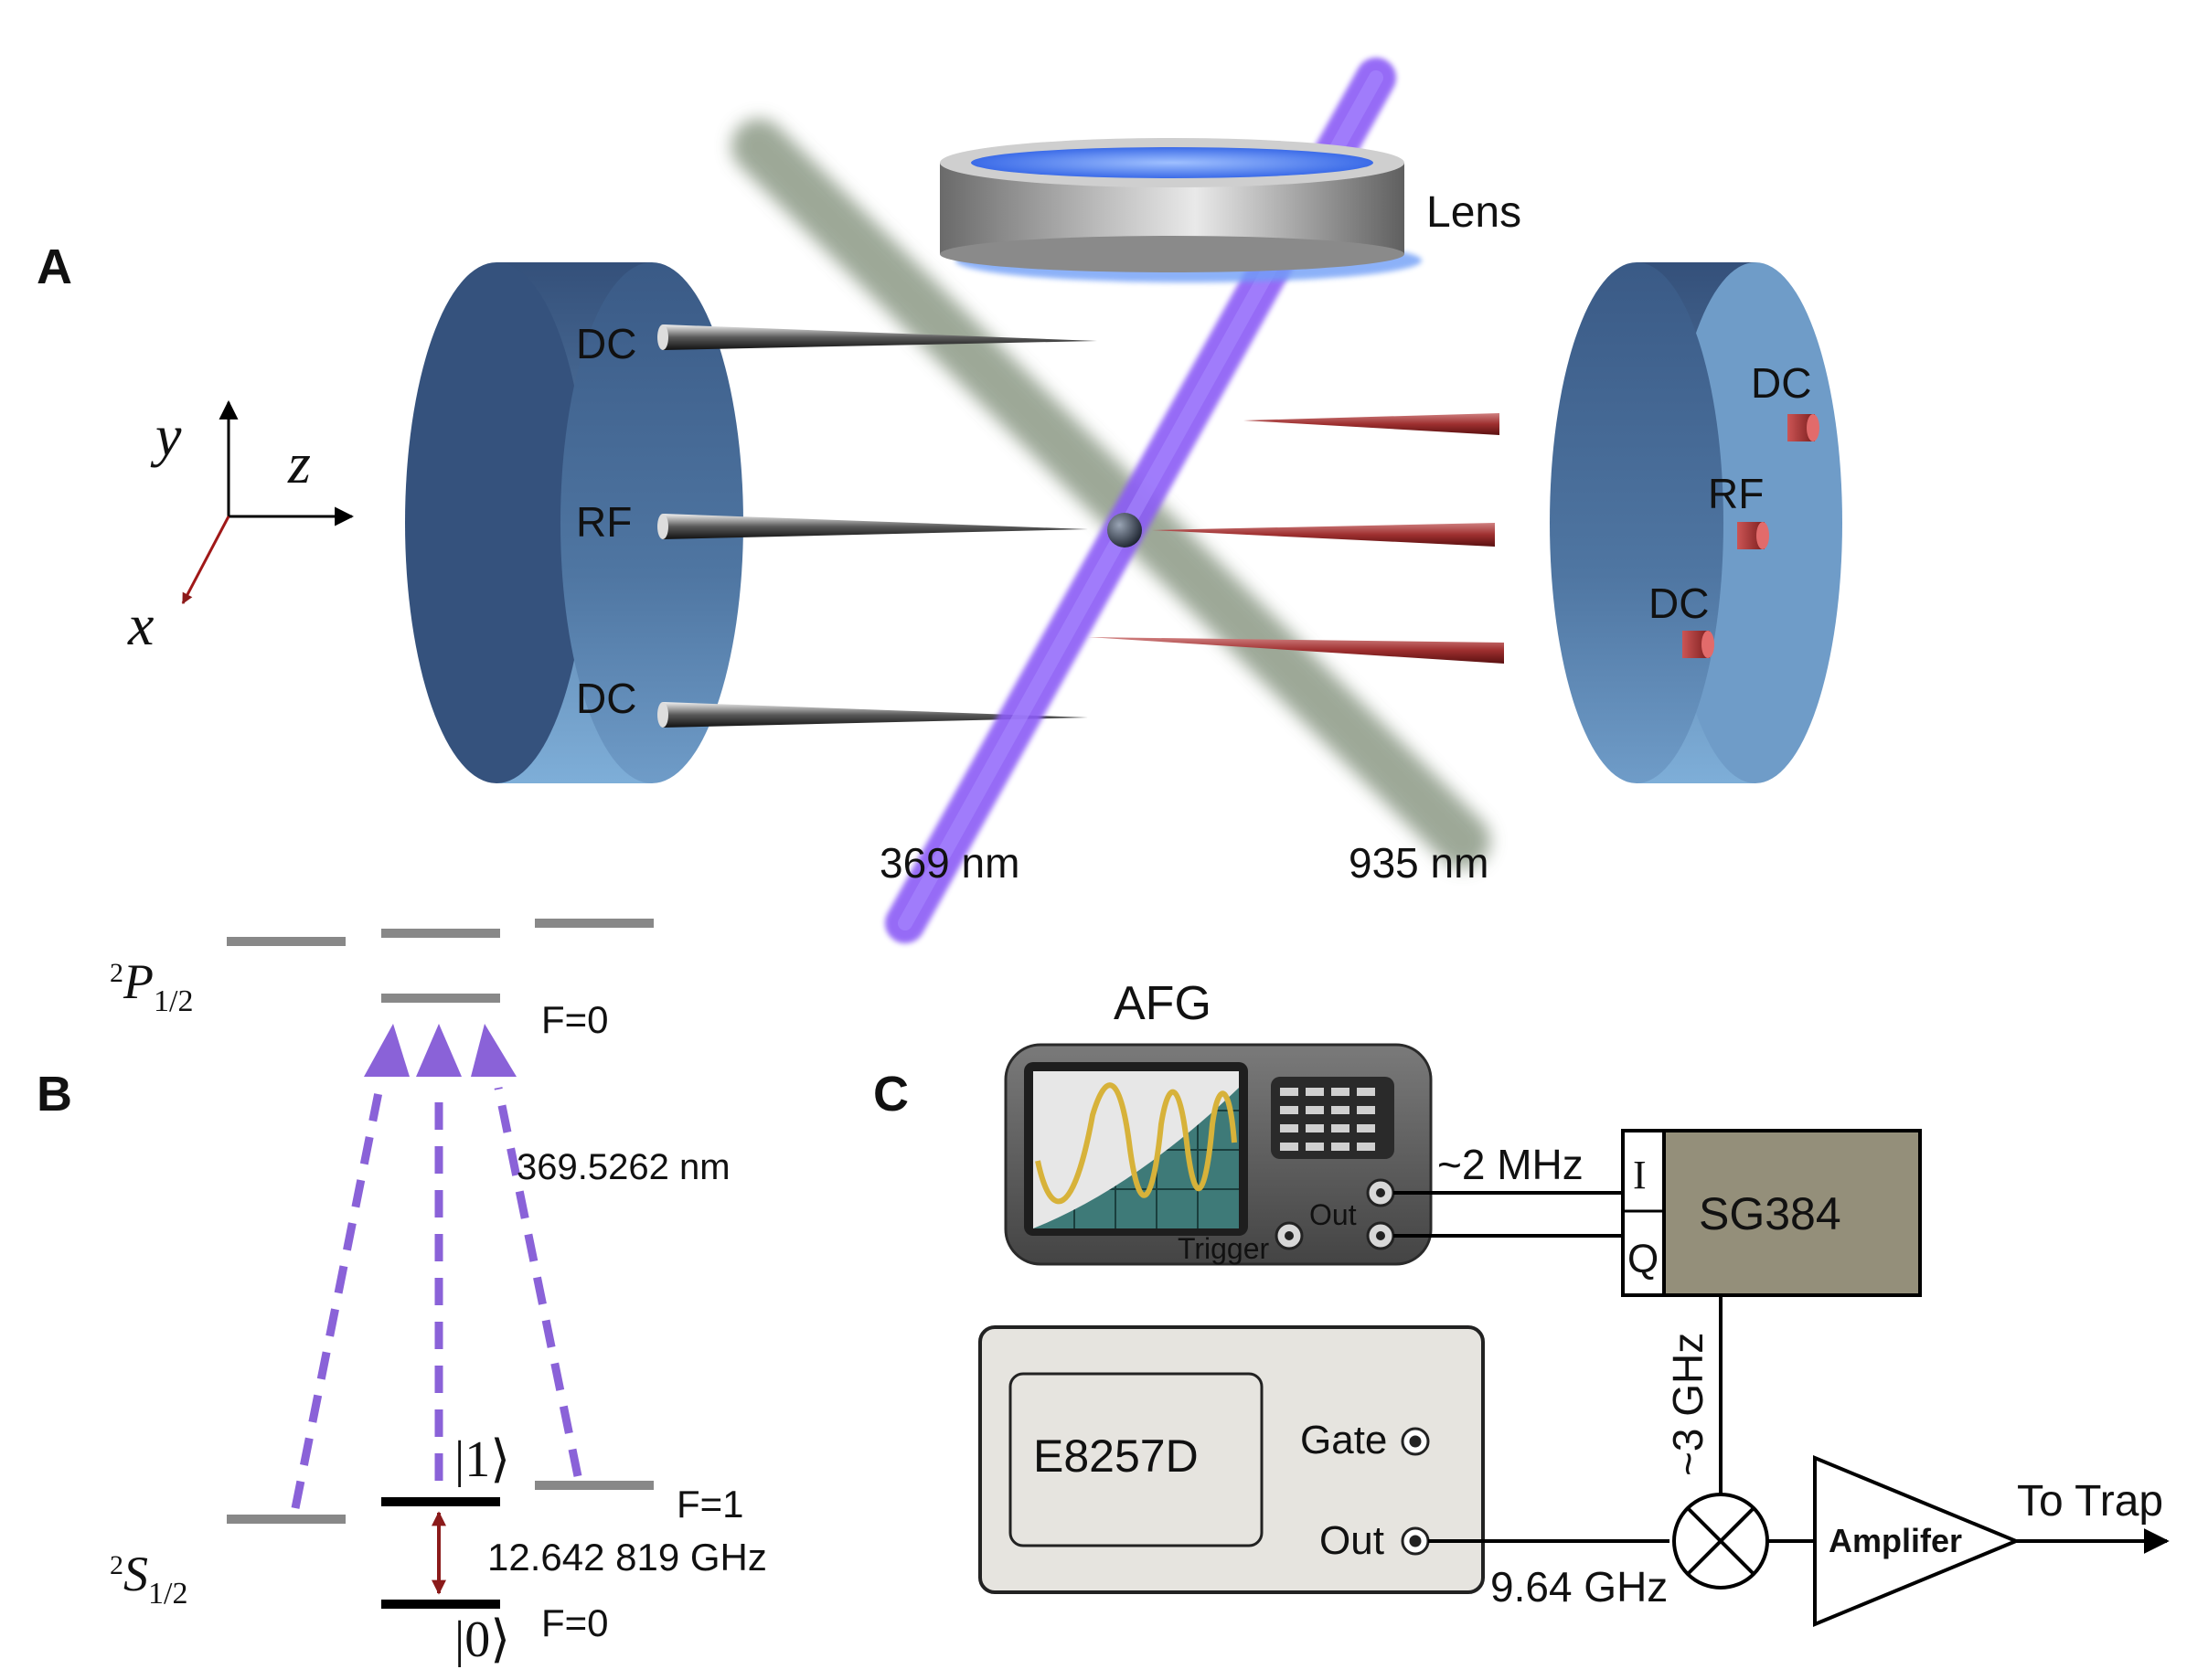 Image resolution: width=2208 pixels, height=1680 pixels. I want to click on s-levels, so click(440, 1545).